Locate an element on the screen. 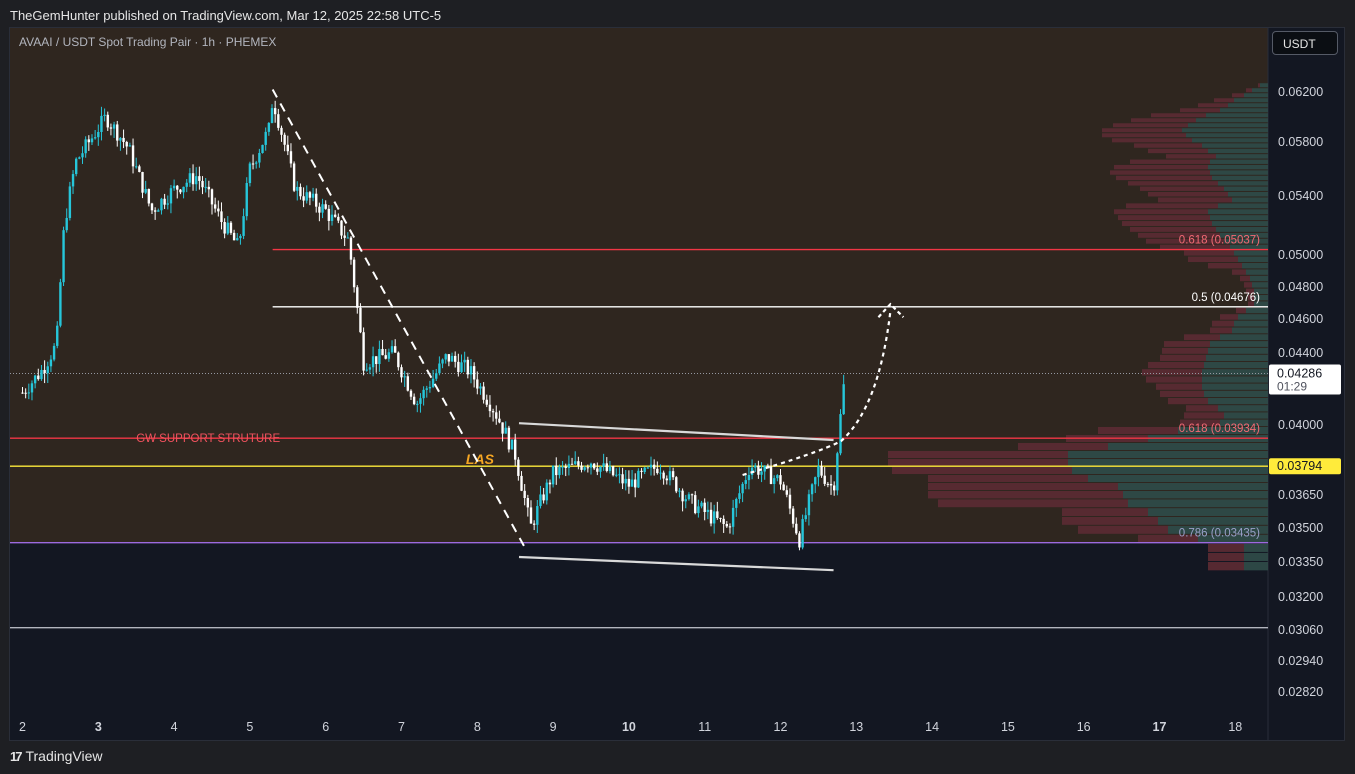 The height and width of the screenshot is (774, 1355). current-price-label: 0.04286 is located at coordinates (1299, 374).